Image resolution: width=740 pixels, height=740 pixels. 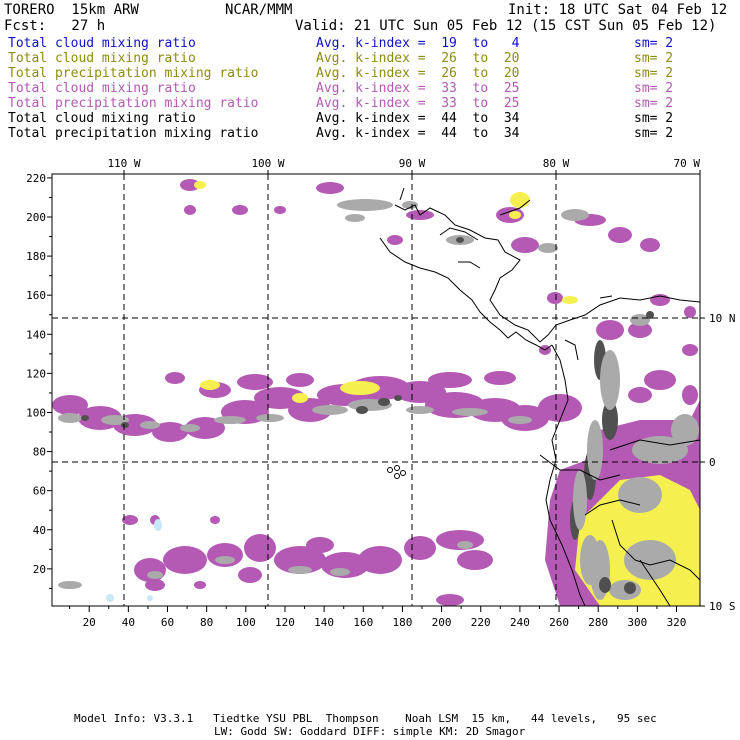 I want to click on forecast-hour: Fcst: 27 h, so click(x=55, y=26).